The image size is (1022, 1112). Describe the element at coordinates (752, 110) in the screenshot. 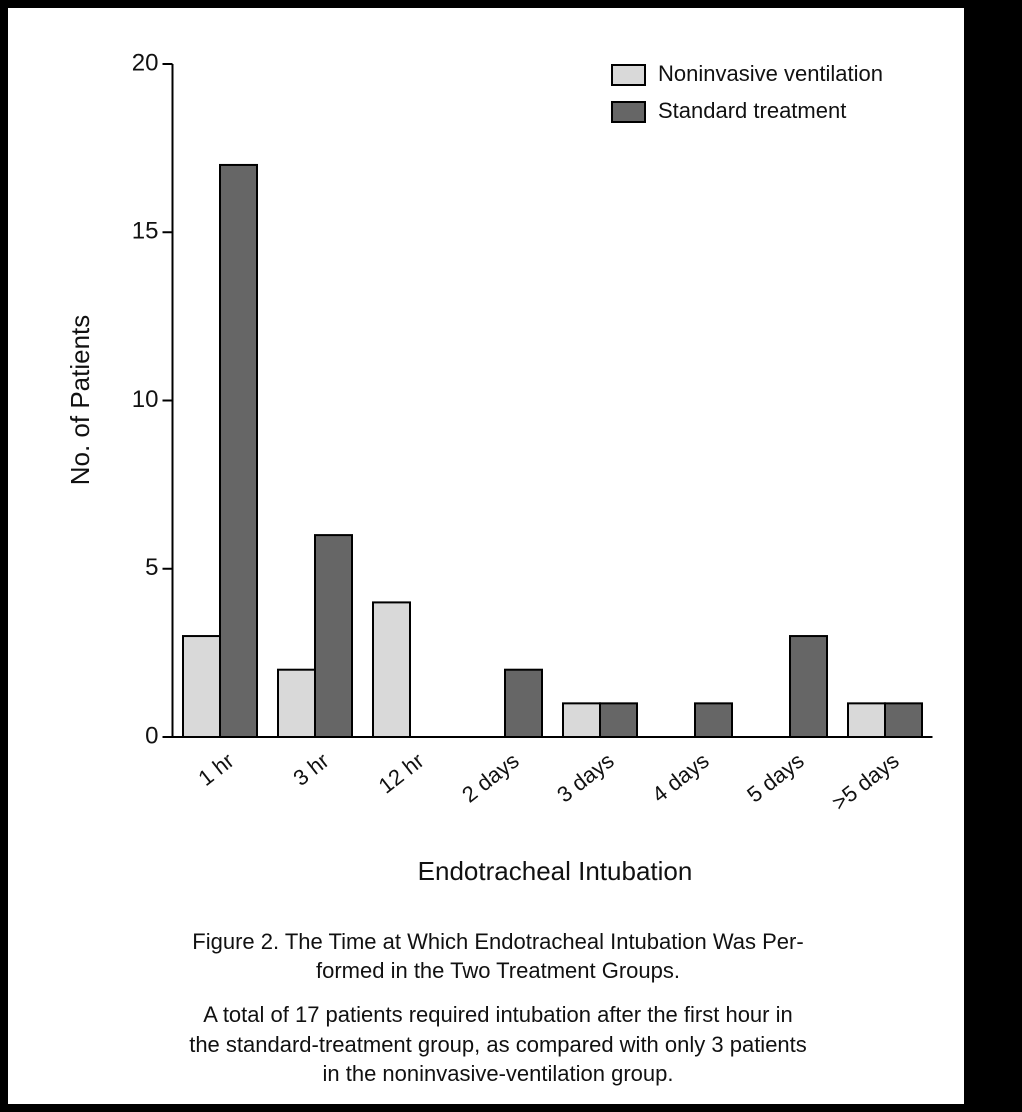

I see `legend-label: Standard treatment` at that location.